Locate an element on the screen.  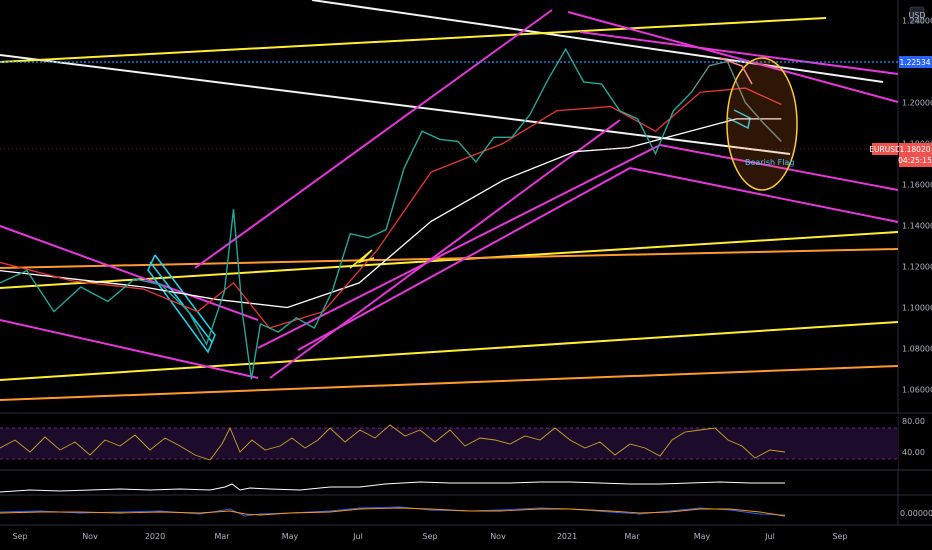
rsi-level-high: 80.00 is located at coordinates (913, 421).